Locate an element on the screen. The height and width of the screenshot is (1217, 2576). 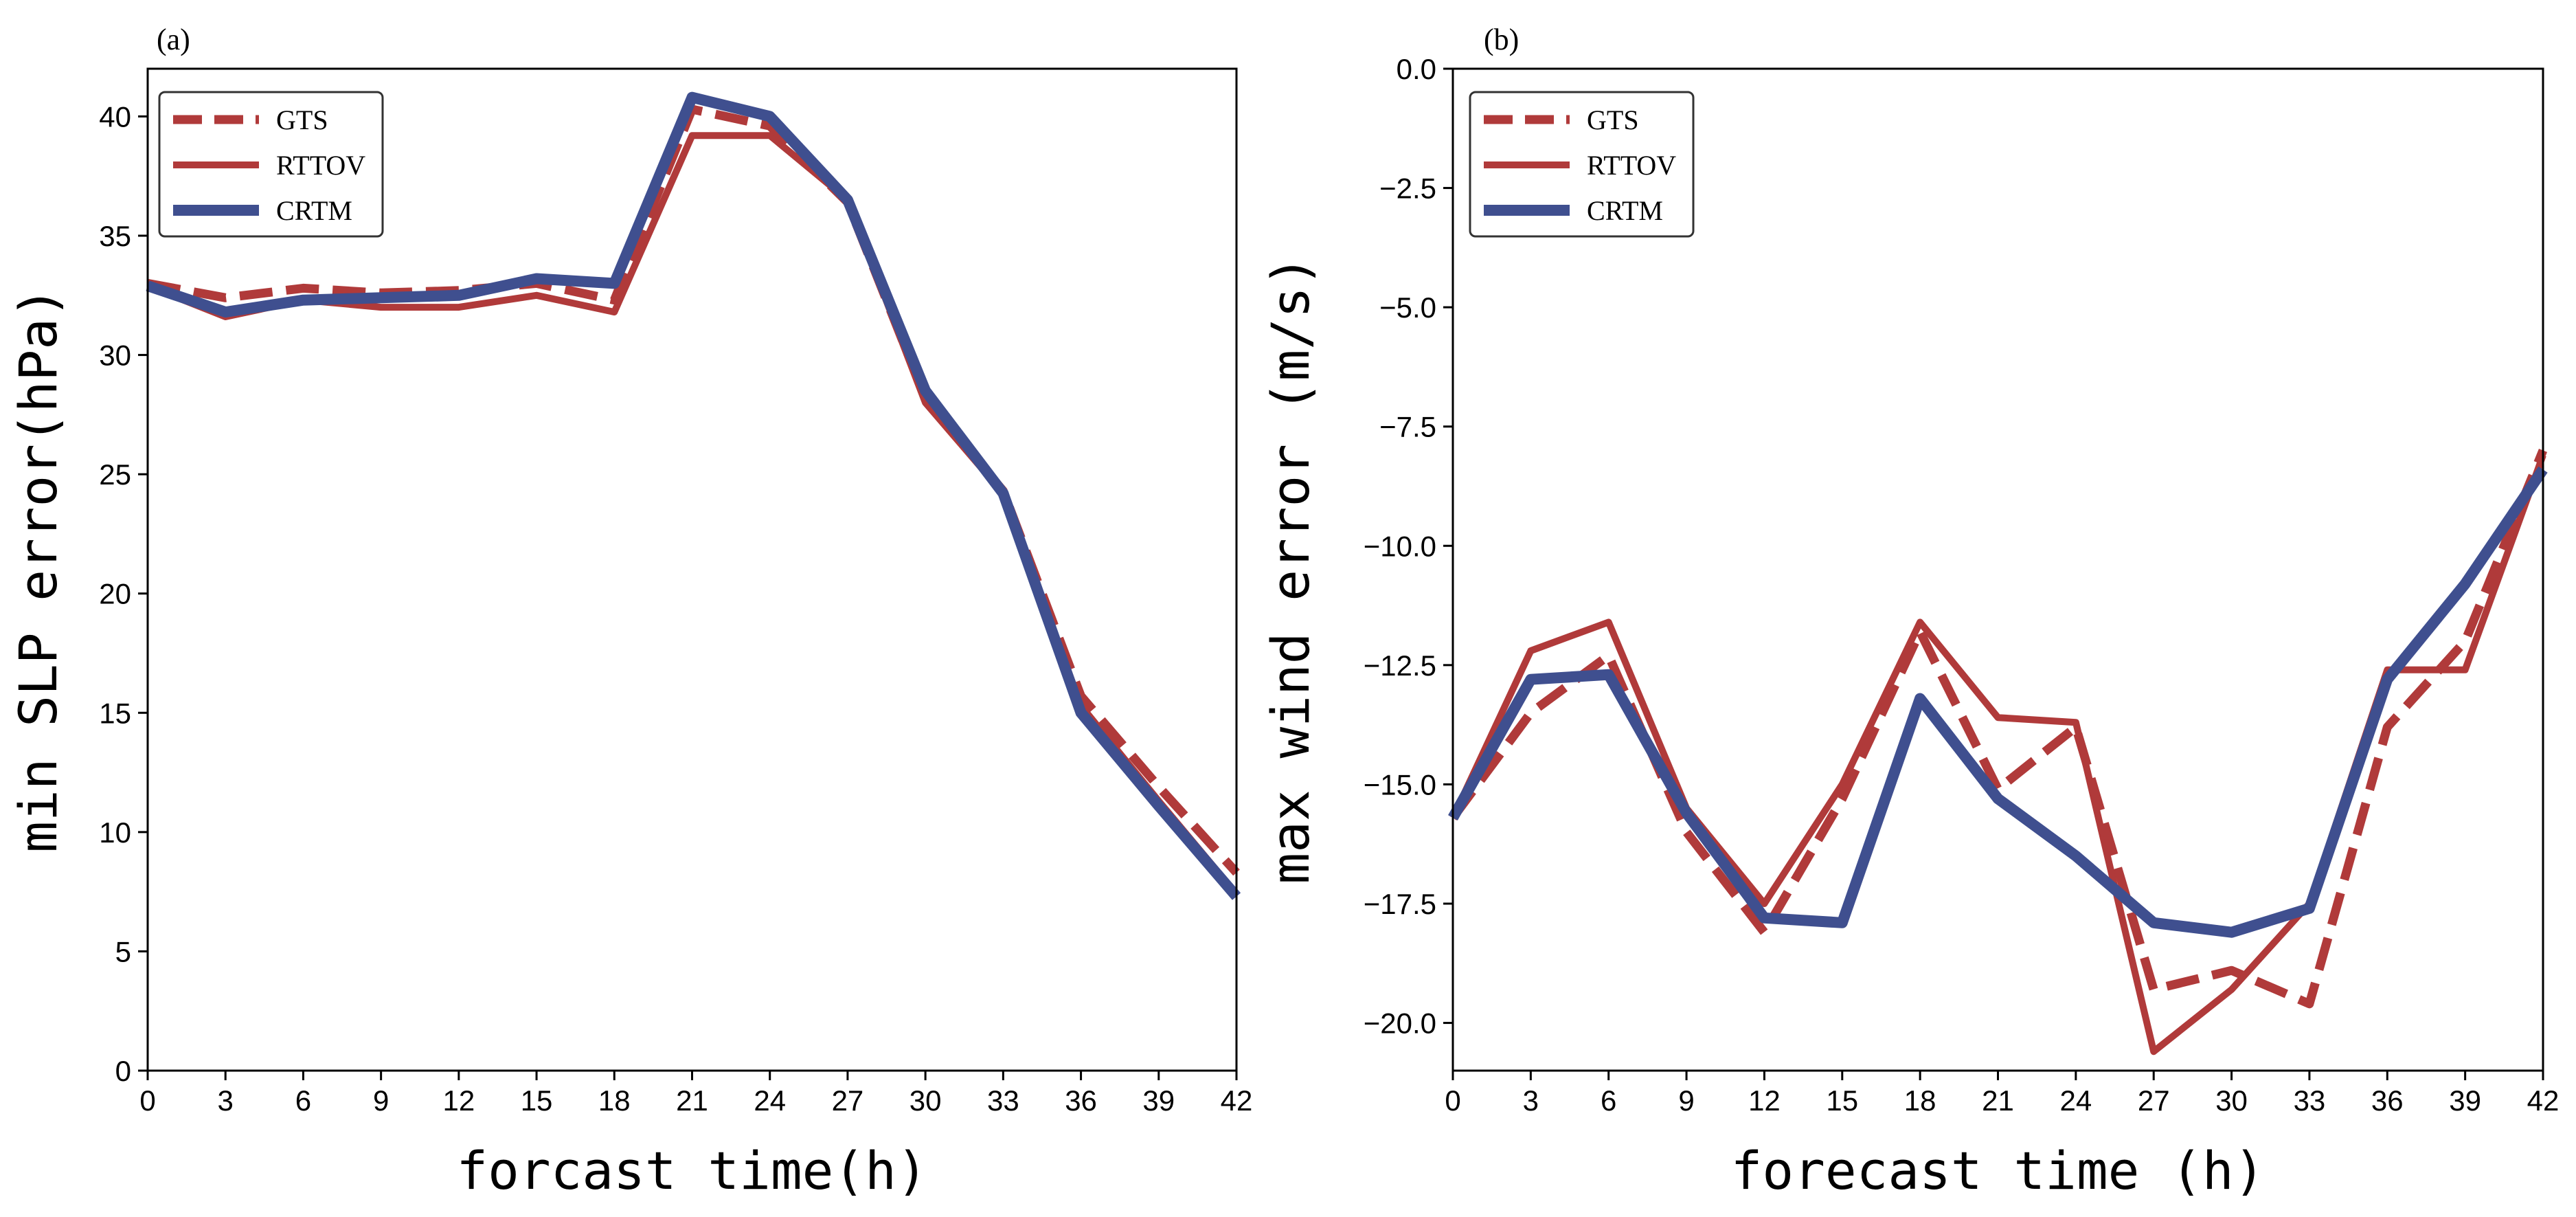
y-tick-label: 40 is located at coordinates (115, 117).